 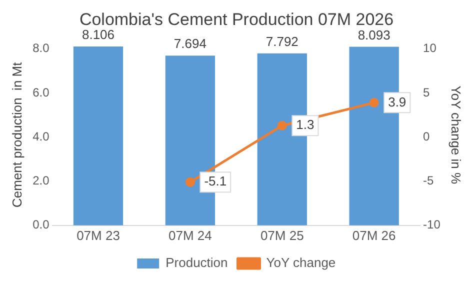 What do you see at coordinates (374, 235) in the screenshot?
I see `x-tick-label: 07M 26` at bounding box center [374, 235].